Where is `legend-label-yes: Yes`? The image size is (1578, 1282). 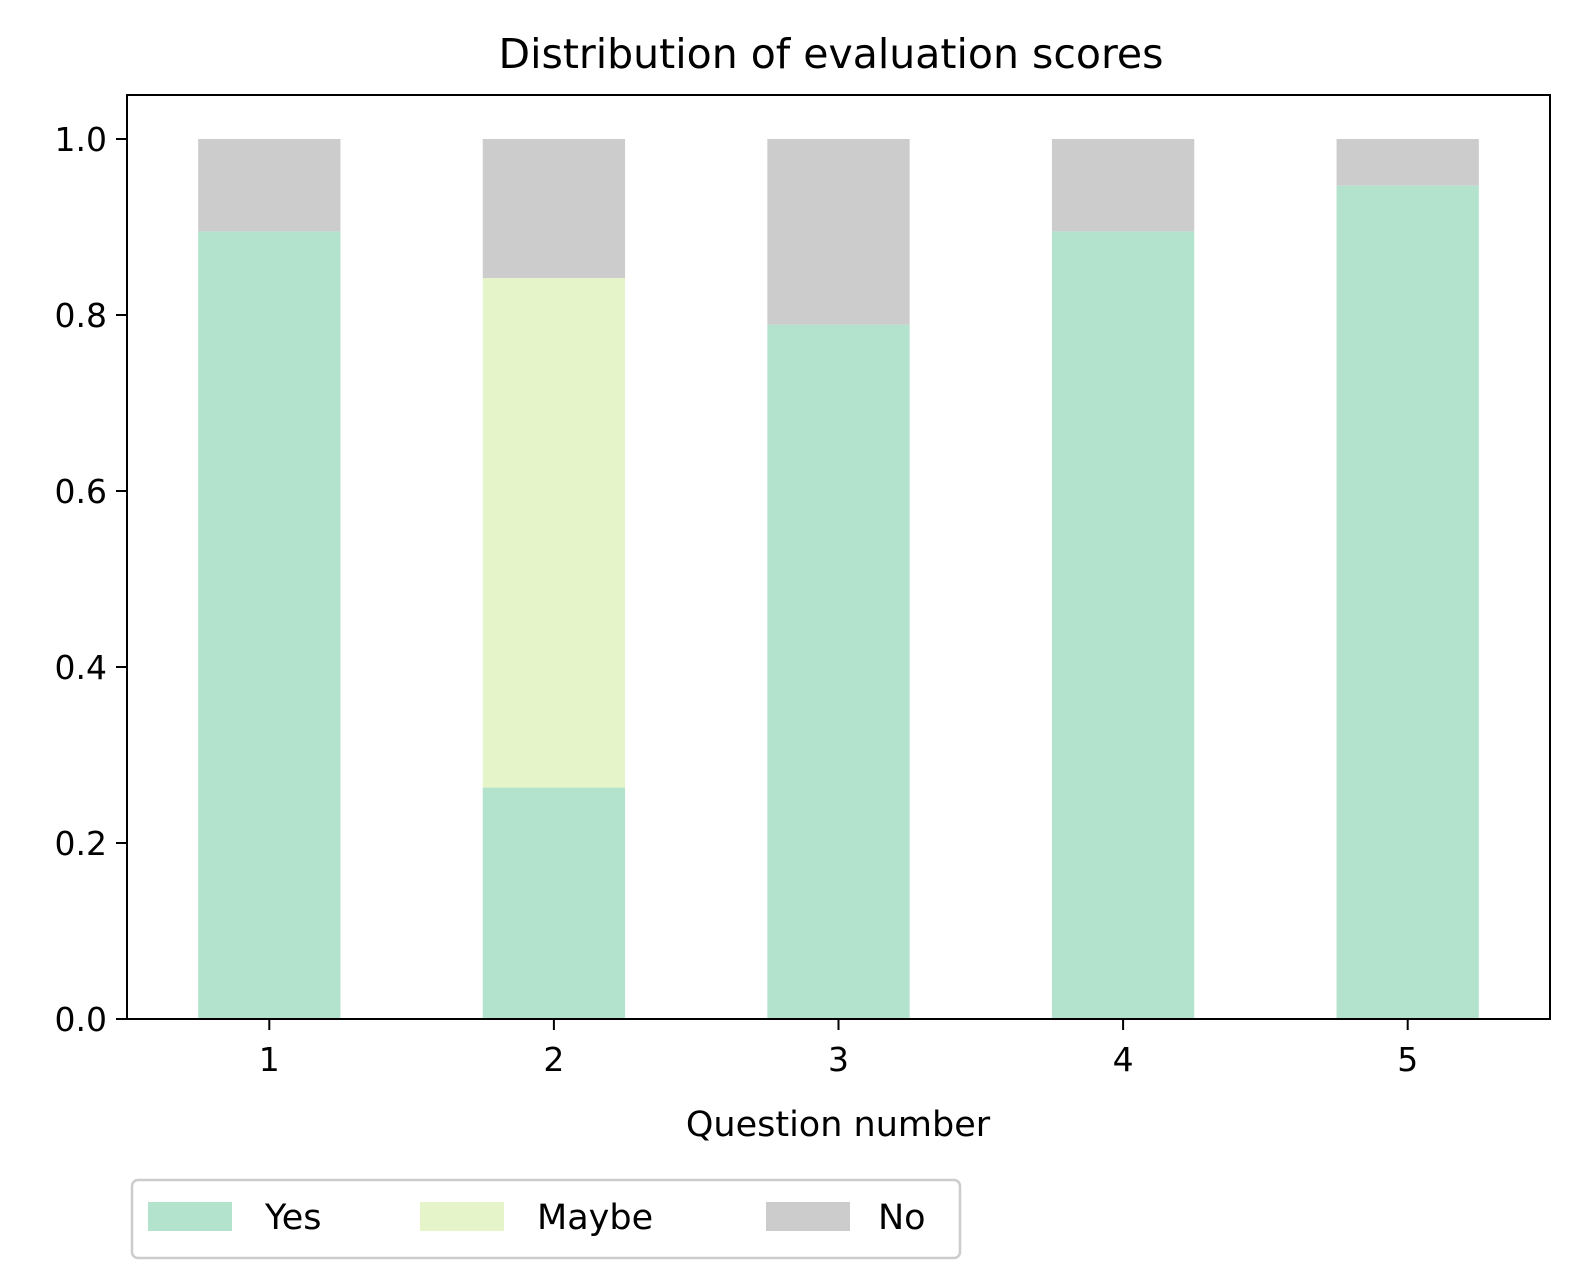
legend-label-yes: Yes is located at coordinates (293, 1218).